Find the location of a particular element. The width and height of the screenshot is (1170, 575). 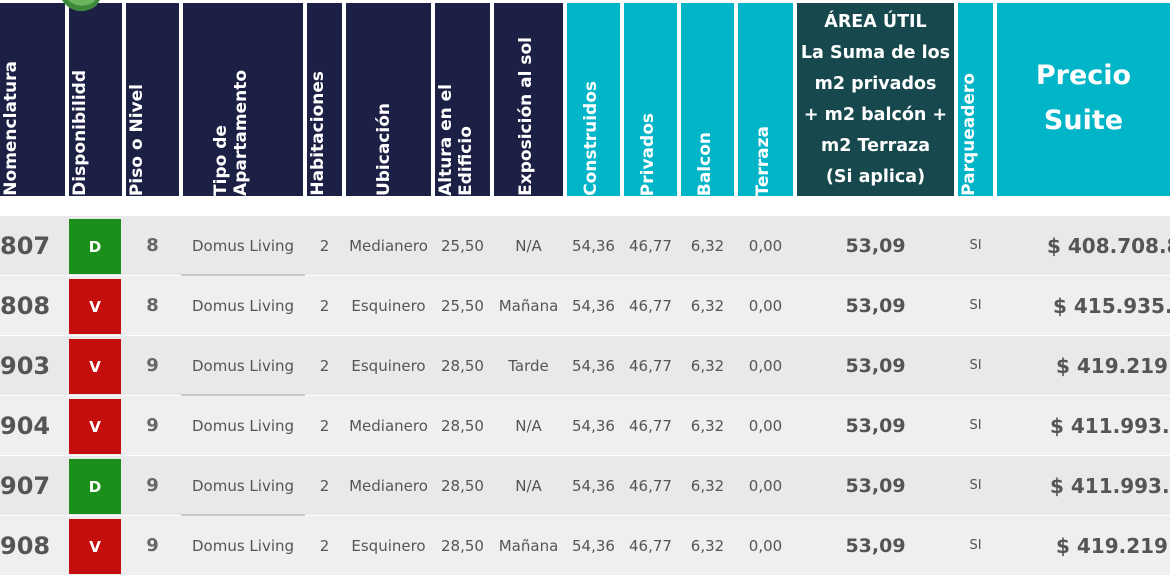

precio-cell: $ 408.708.82 is located at coordinates (1108, 245).